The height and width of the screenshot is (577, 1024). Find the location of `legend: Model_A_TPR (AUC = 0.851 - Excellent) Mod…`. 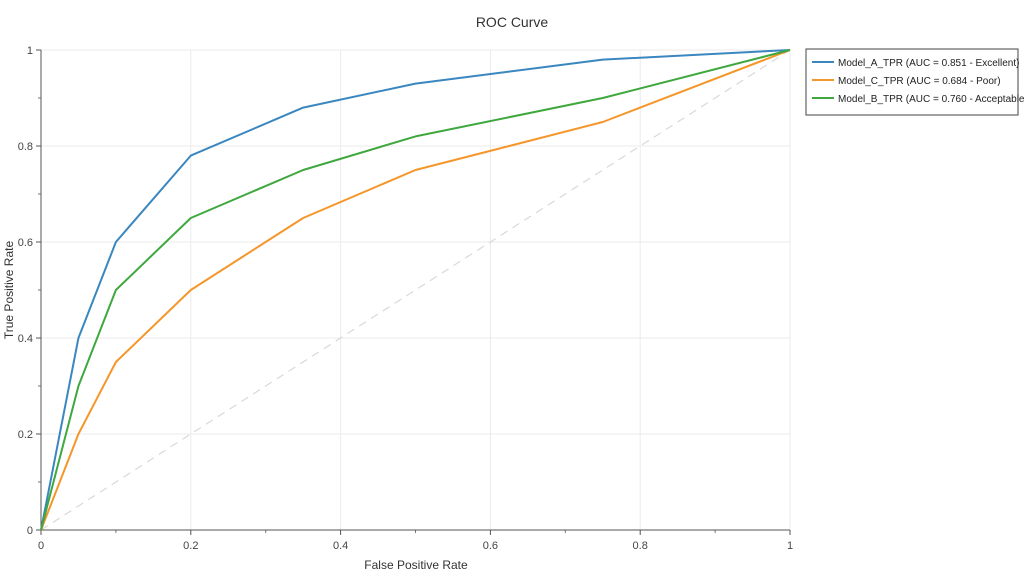

legend: Model_A_TPR (AUC = 0.851 - Excellent) Mod… is located at coordinates (914, 82).